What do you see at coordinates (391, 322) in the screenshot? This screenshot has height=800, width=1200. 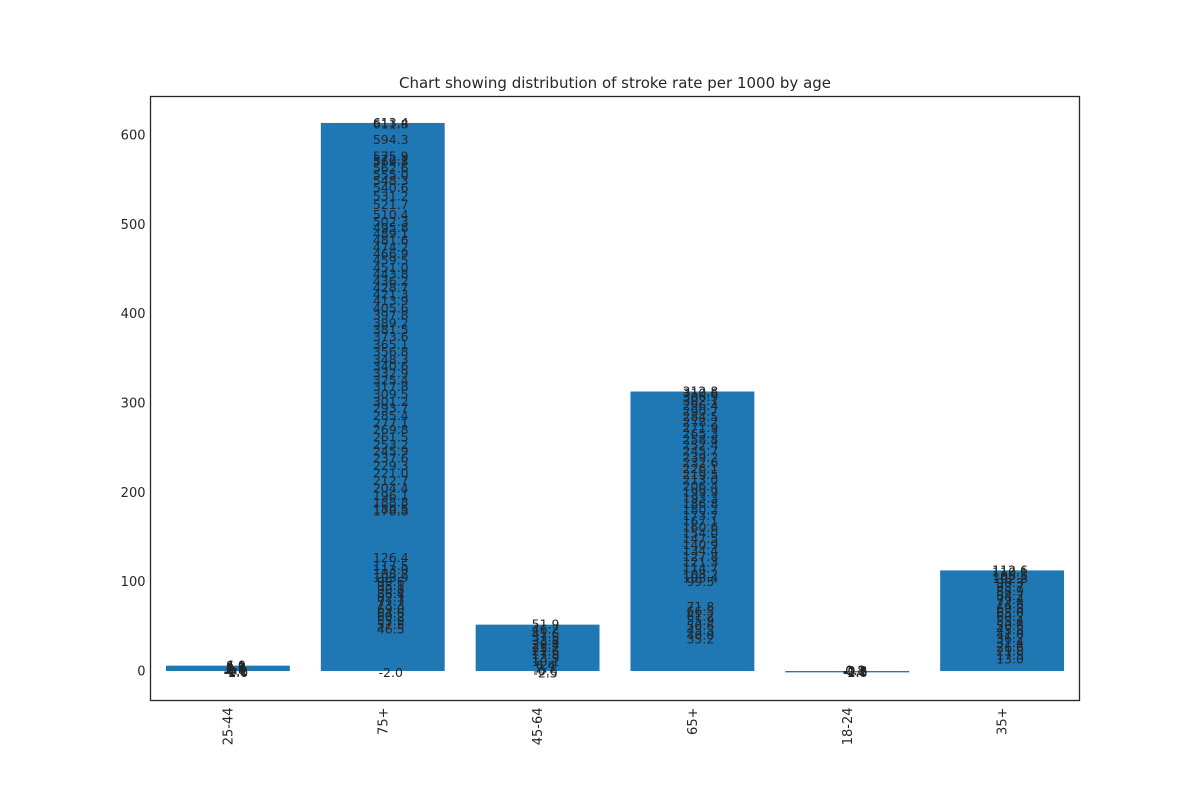 I see `value-label-75plus-28: 389.2` at bounding box center [391, 322].